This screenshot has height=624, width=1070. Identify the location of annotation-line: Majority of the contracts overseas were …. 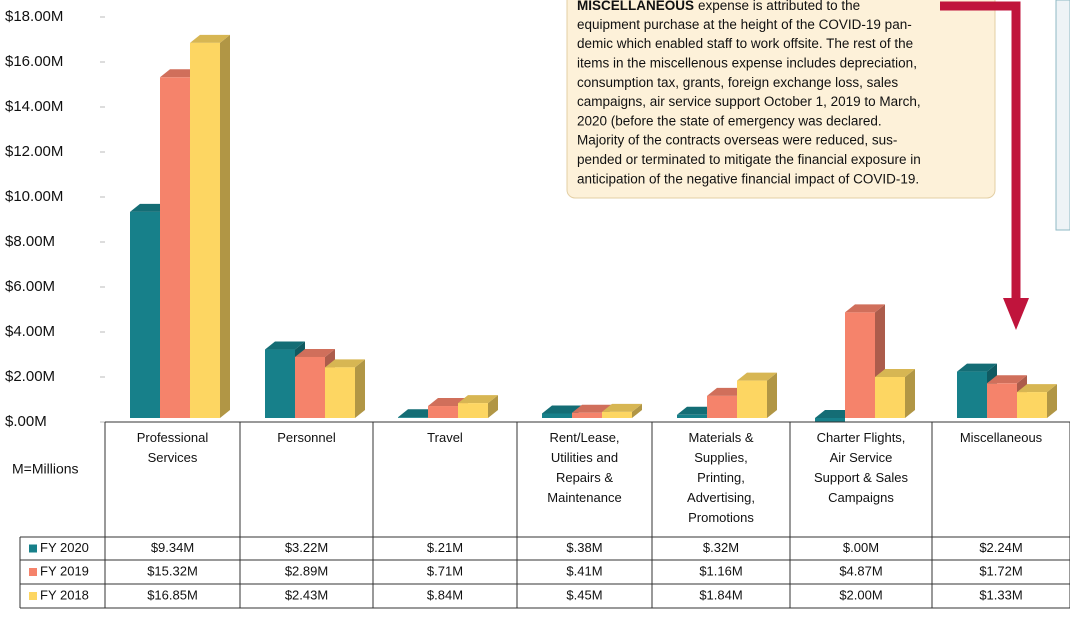
(737, 140).